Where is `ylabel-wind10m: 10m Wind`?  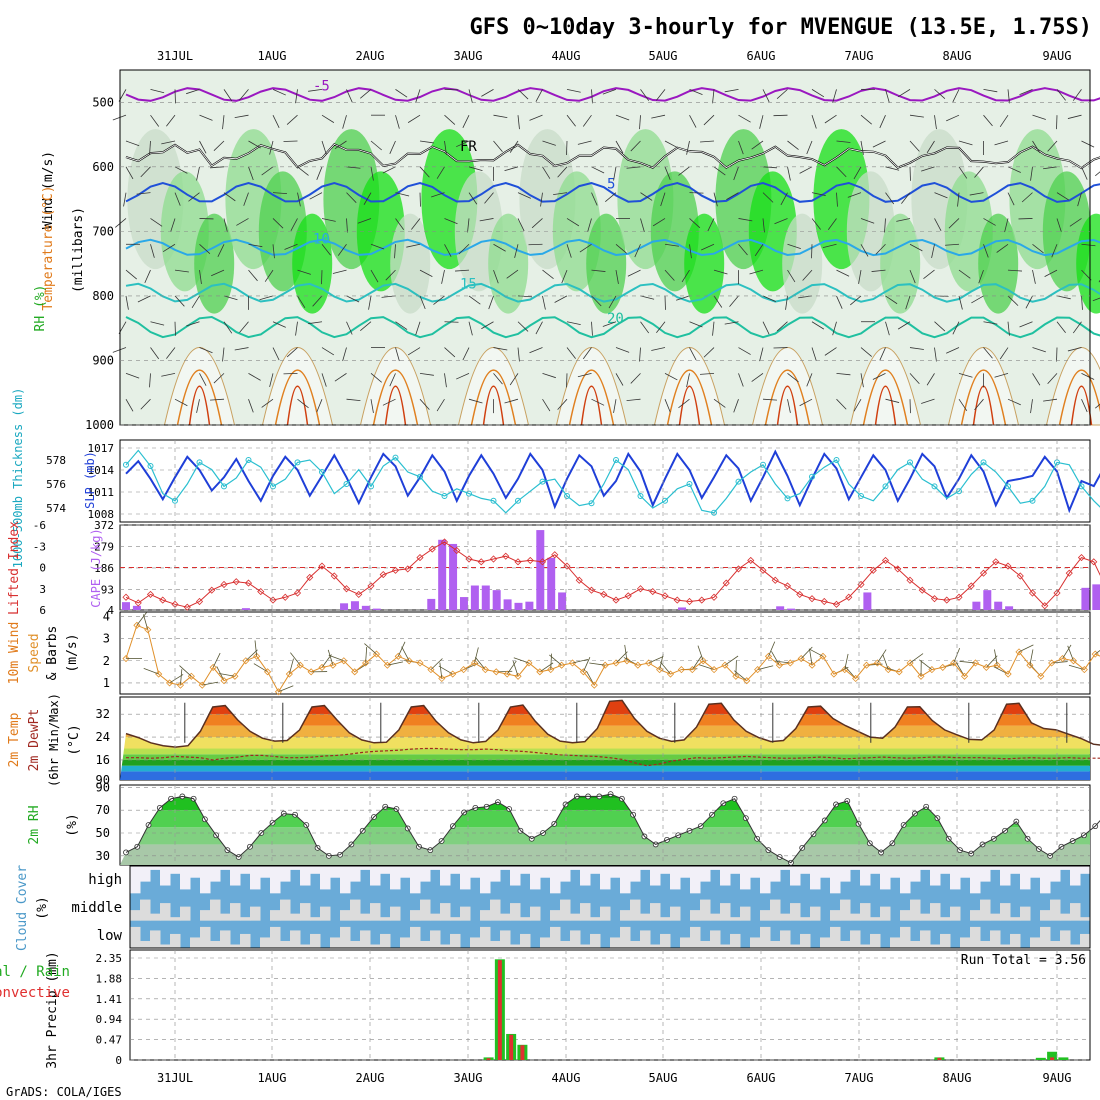
ylabel-wind10m: 10m Wind is located at coordinates (14, 653).